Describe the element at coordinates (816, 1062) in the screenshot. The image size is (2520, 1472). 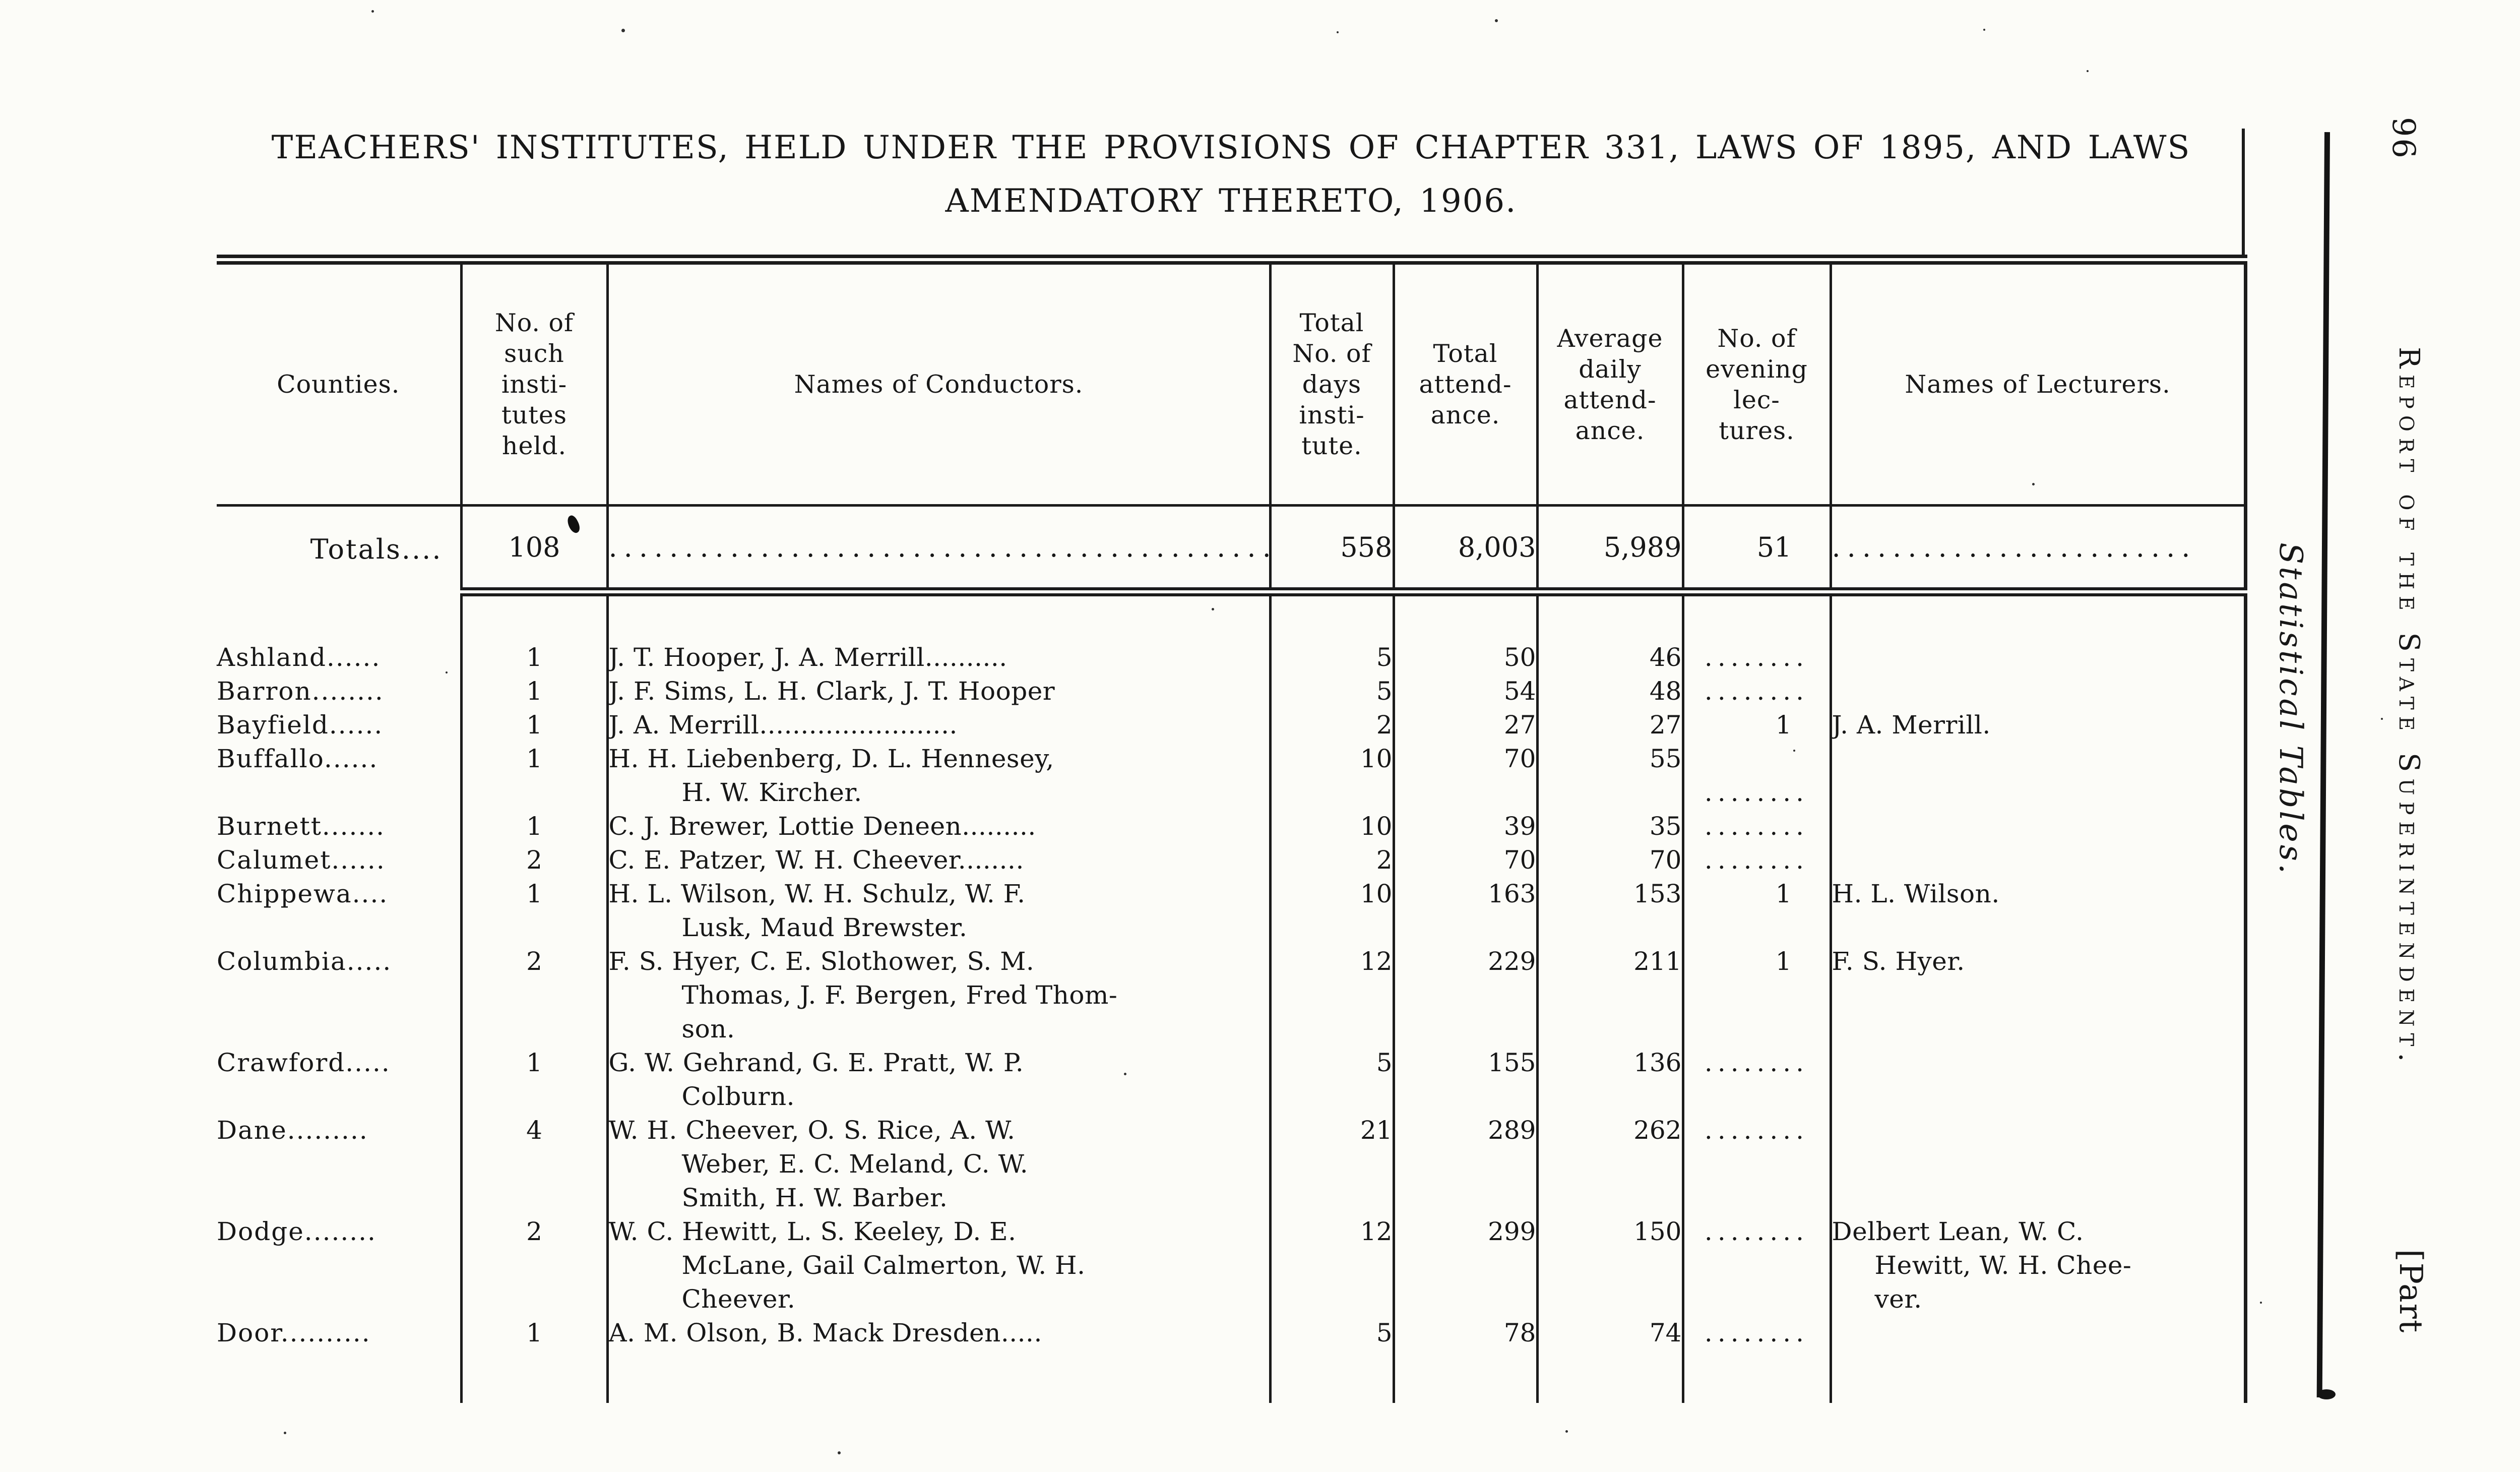
I see `conductors-line: G. W. Gehrand, G. E. Pratt, W. P.` at that location.